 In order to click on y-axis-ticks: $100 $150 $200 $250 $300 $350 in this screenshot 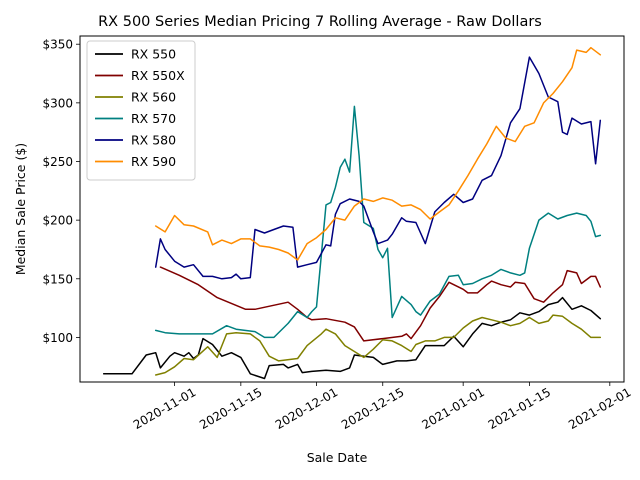, I will do `click(61, 191)`.